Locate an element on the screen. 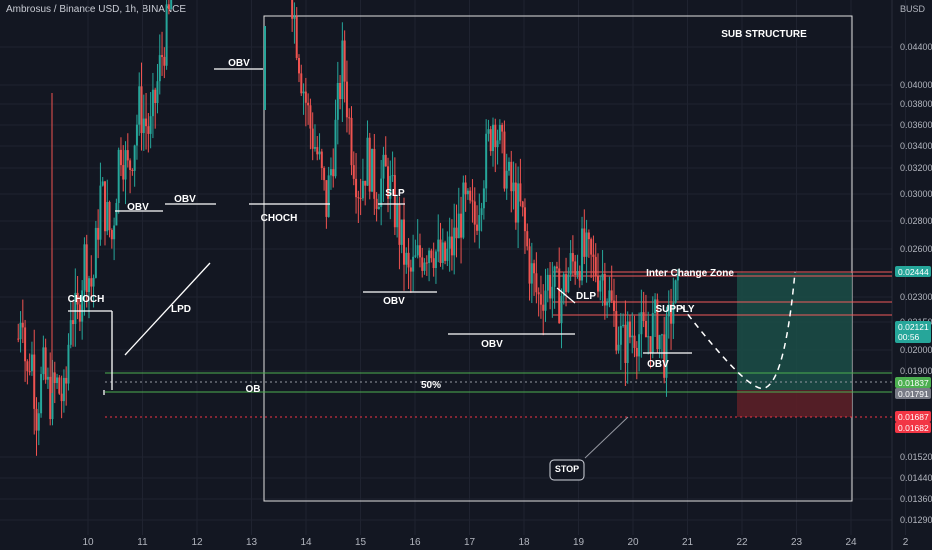 The image size is (932, 550). annotation-label: STOP is located at coordinates (567, 469).